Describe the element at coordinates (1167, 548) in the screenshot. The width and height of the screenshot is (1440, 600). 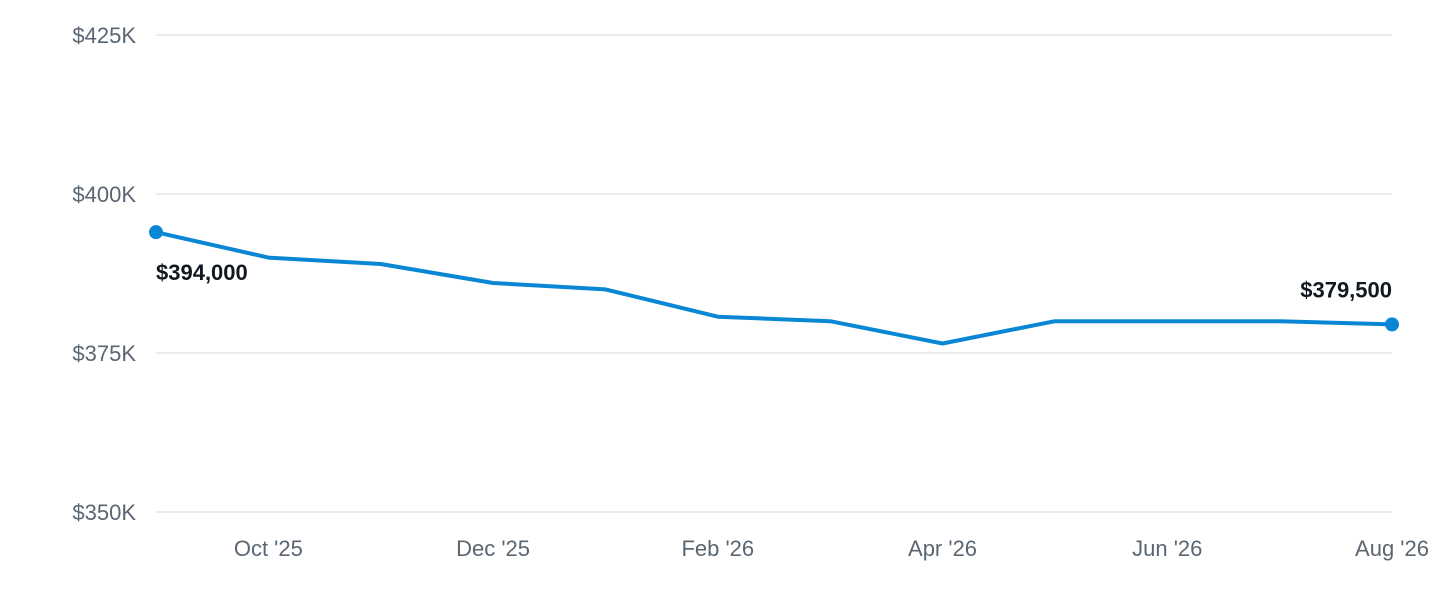
I see `x-tick-label: Jun '26` at that location.